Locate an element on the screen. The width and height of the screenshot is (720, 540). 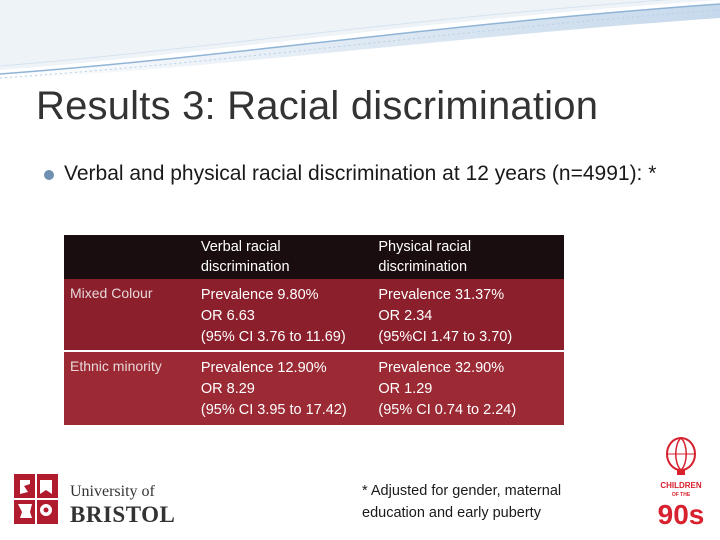
table-header-cell is located at coordinates (128, 257).